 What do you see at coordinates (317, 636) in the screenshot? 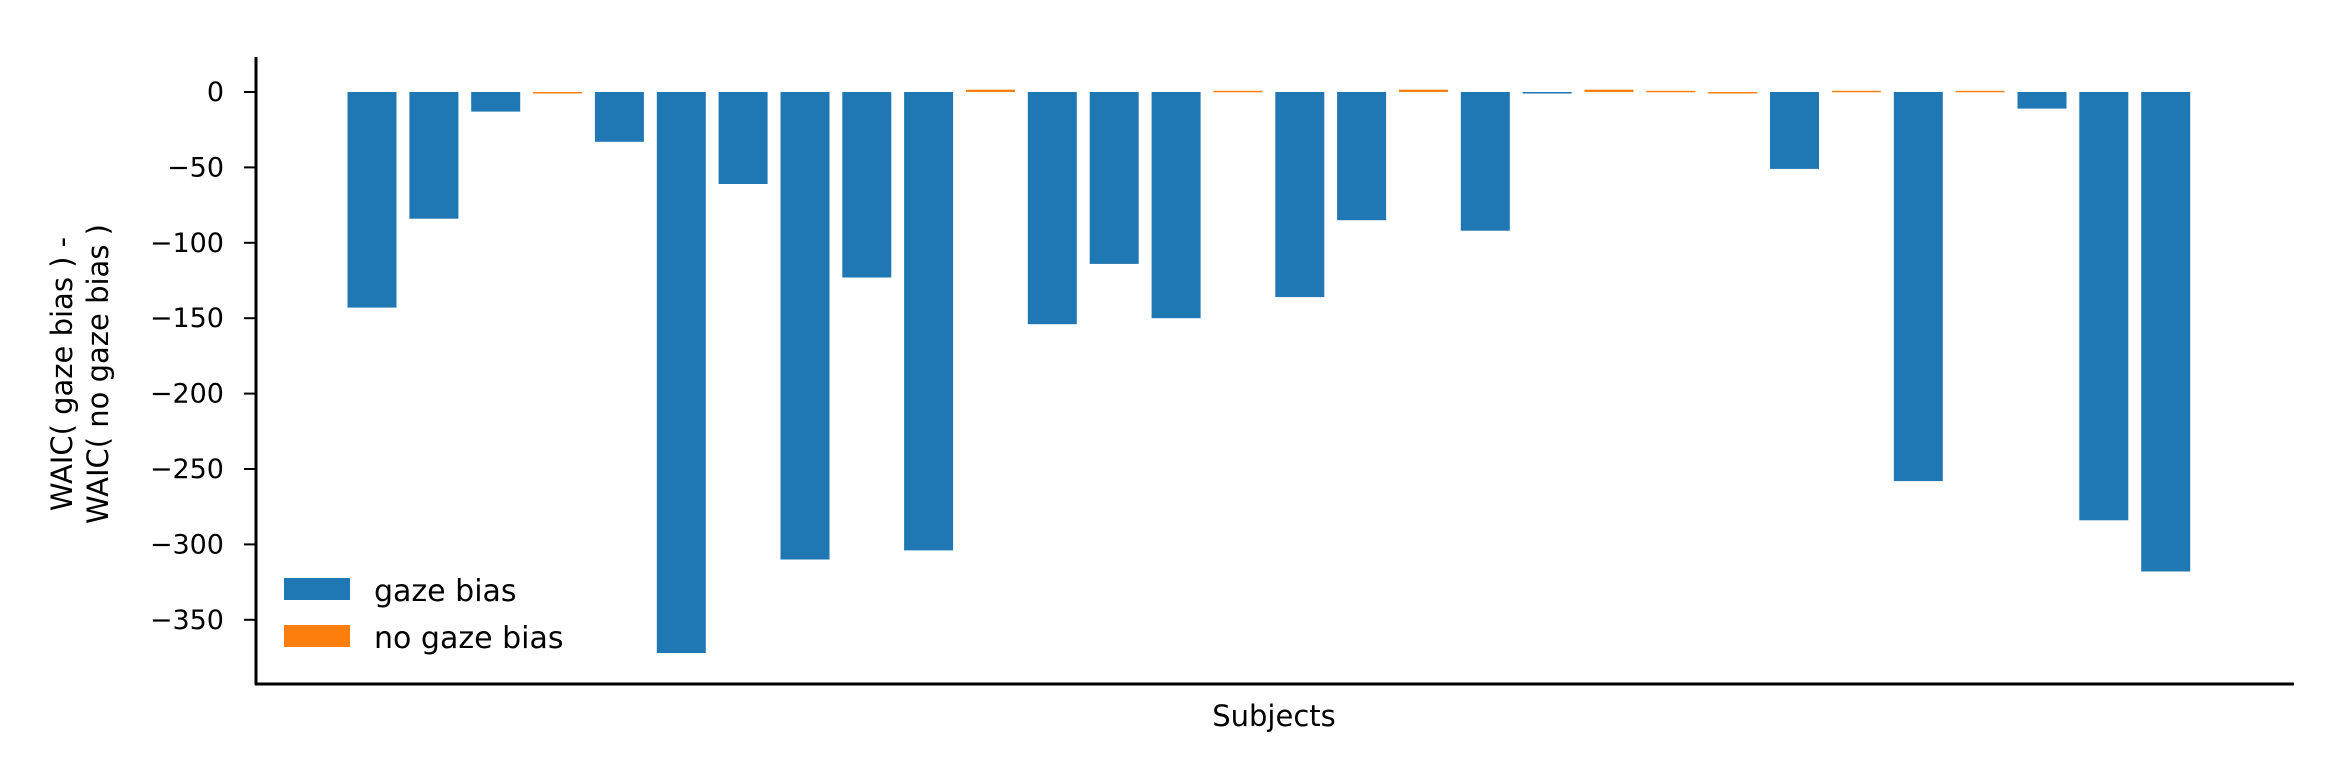
I see `legend-swatch-no-gaze-bias` at bounding box center [317, 636].